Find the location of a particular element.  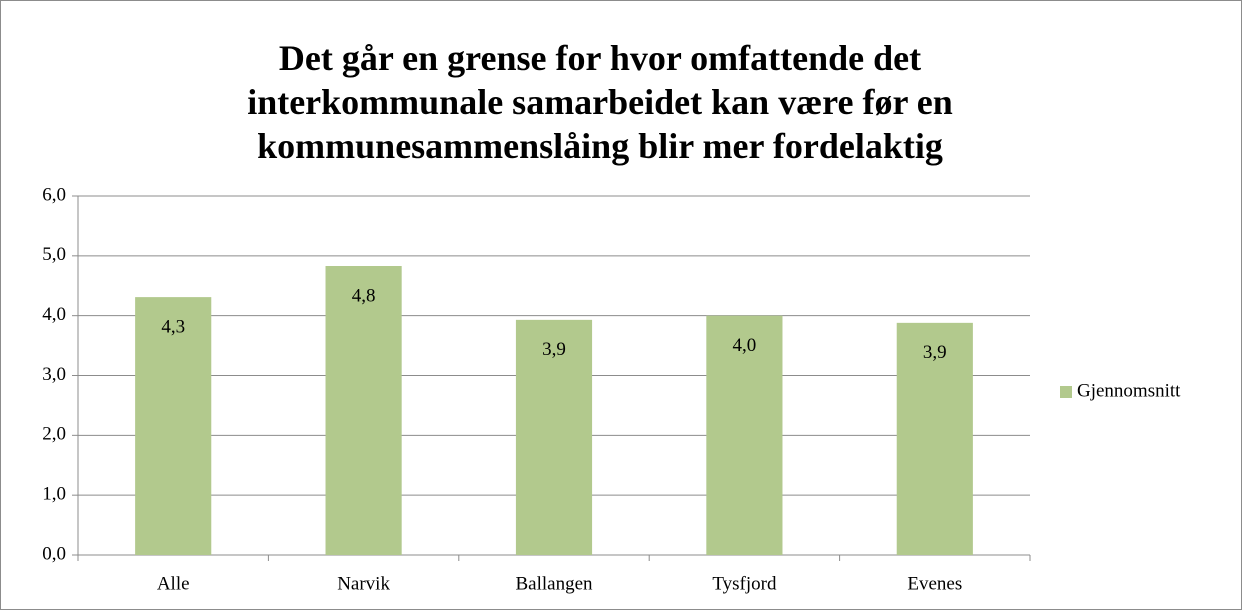

y-tick-label: 3,0 is located at coordinates (54, 374).